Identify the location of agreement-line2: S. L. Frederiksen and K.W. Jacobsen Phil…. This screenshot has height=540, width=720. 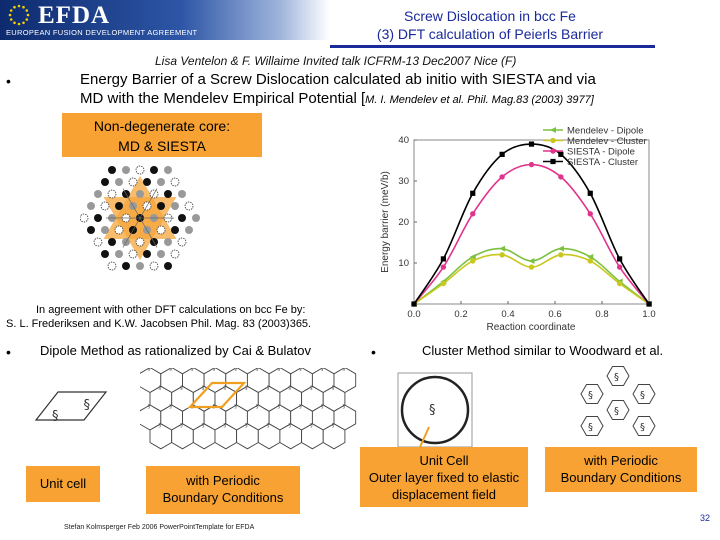
(159, 324).